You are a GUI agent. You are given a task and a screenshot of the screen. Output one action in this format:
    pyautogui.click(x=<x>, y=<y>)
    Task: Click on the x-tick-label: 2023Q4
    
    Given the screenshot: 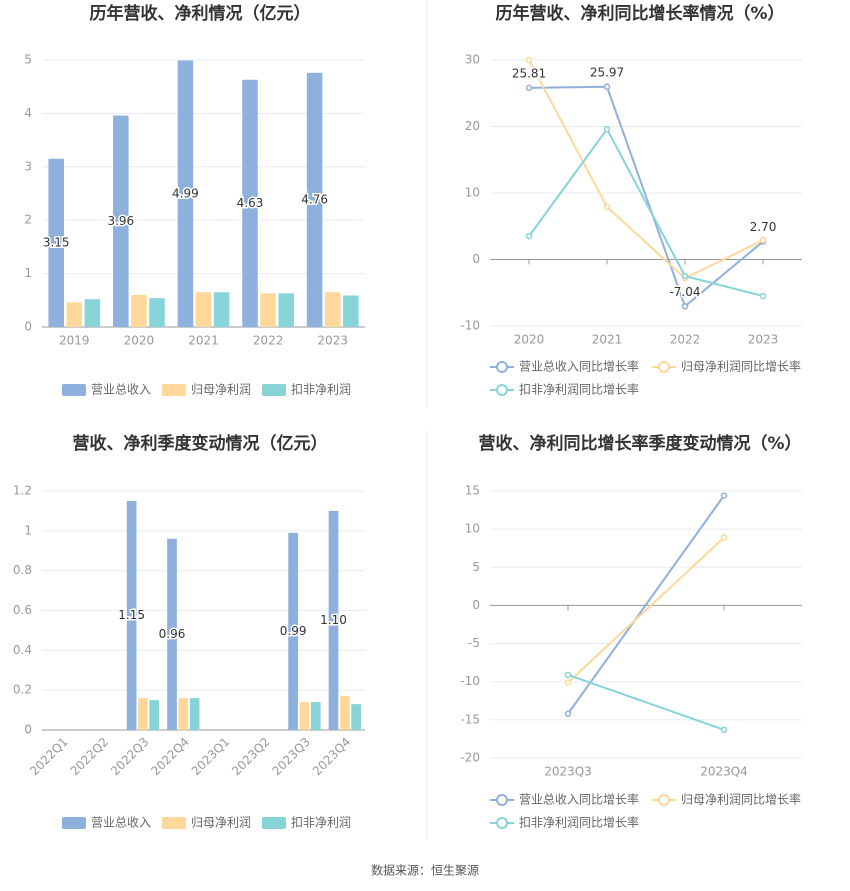 What is the action you would take?
    pyautogui.click(x=332, y=757)
    